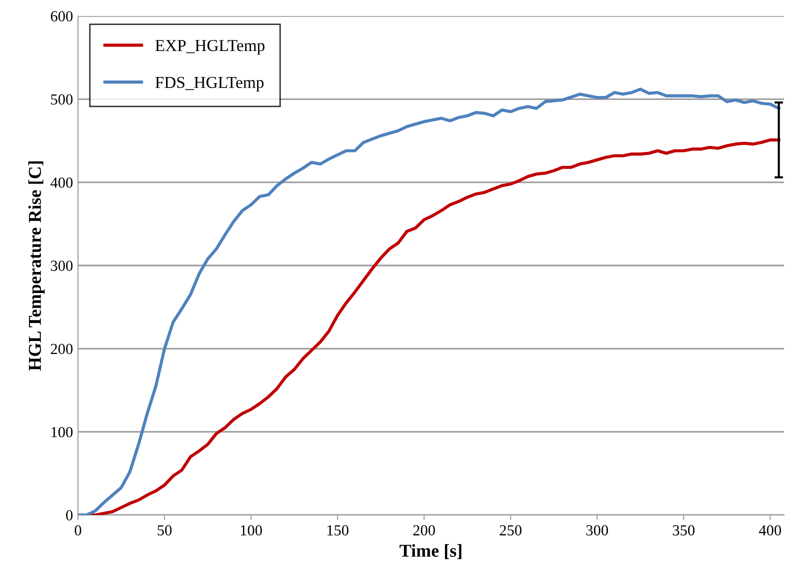 The height and width of the screenshot is (581, 785). I want to click on x-tick-label: 0, so click(78, 530).